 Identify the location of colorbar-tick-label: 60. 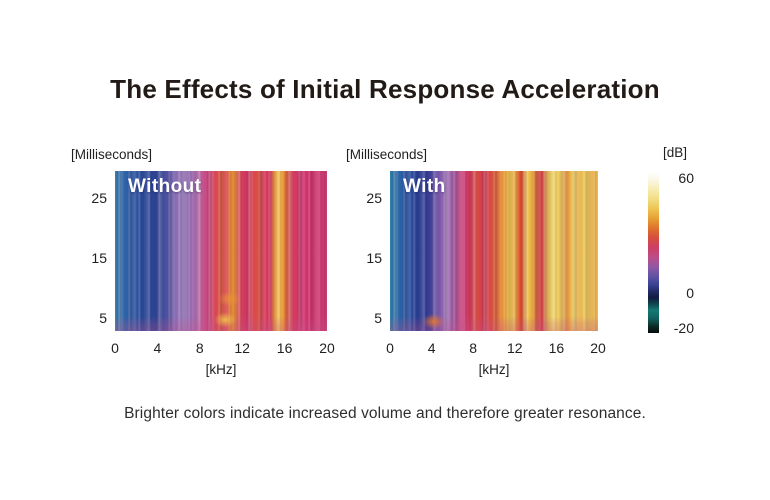
(686, 178).